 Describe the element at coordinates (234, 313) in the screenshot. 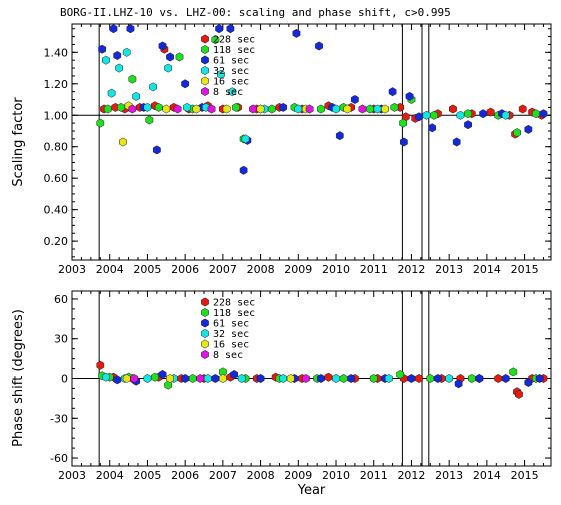

I see `legend-label: 118 sec` at that location.